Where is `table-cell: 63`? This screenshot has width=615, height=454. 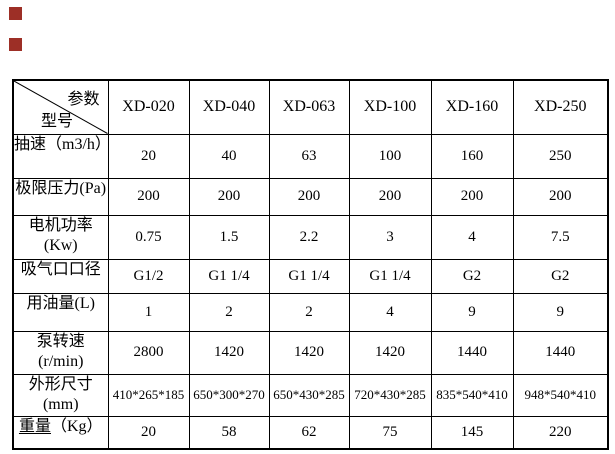
table-cell: 63 is located at coordinates (309, 156).